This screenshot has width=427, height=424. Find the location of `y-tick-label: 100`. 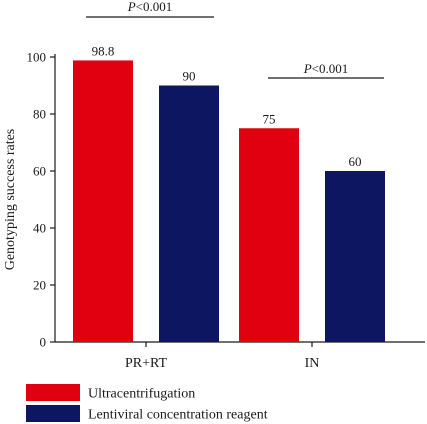

y-tick-label: 100 is located at coordinates (37, 57).